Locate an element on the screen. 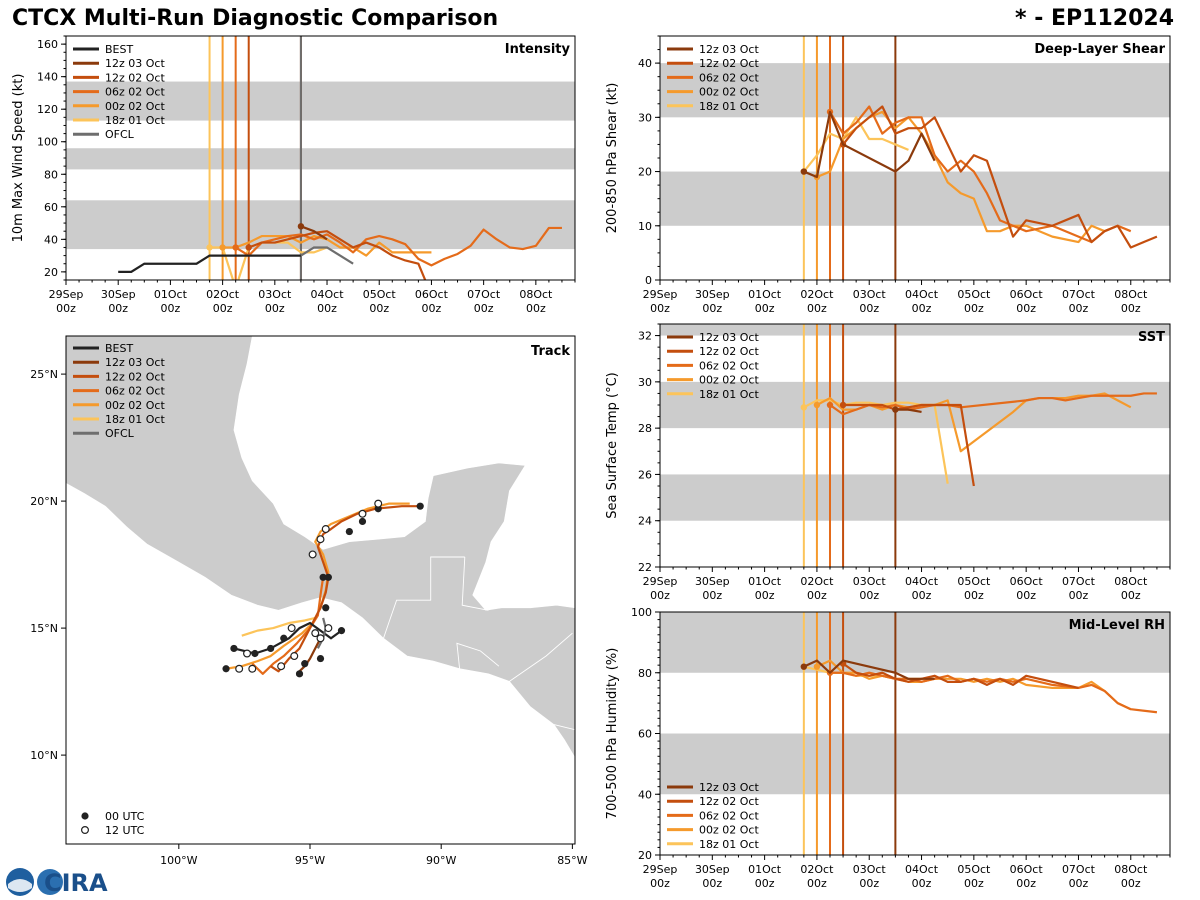 The image size is (1200, 900). x-tick-label: 30Sep 00z is located at coordinates (712, 301).